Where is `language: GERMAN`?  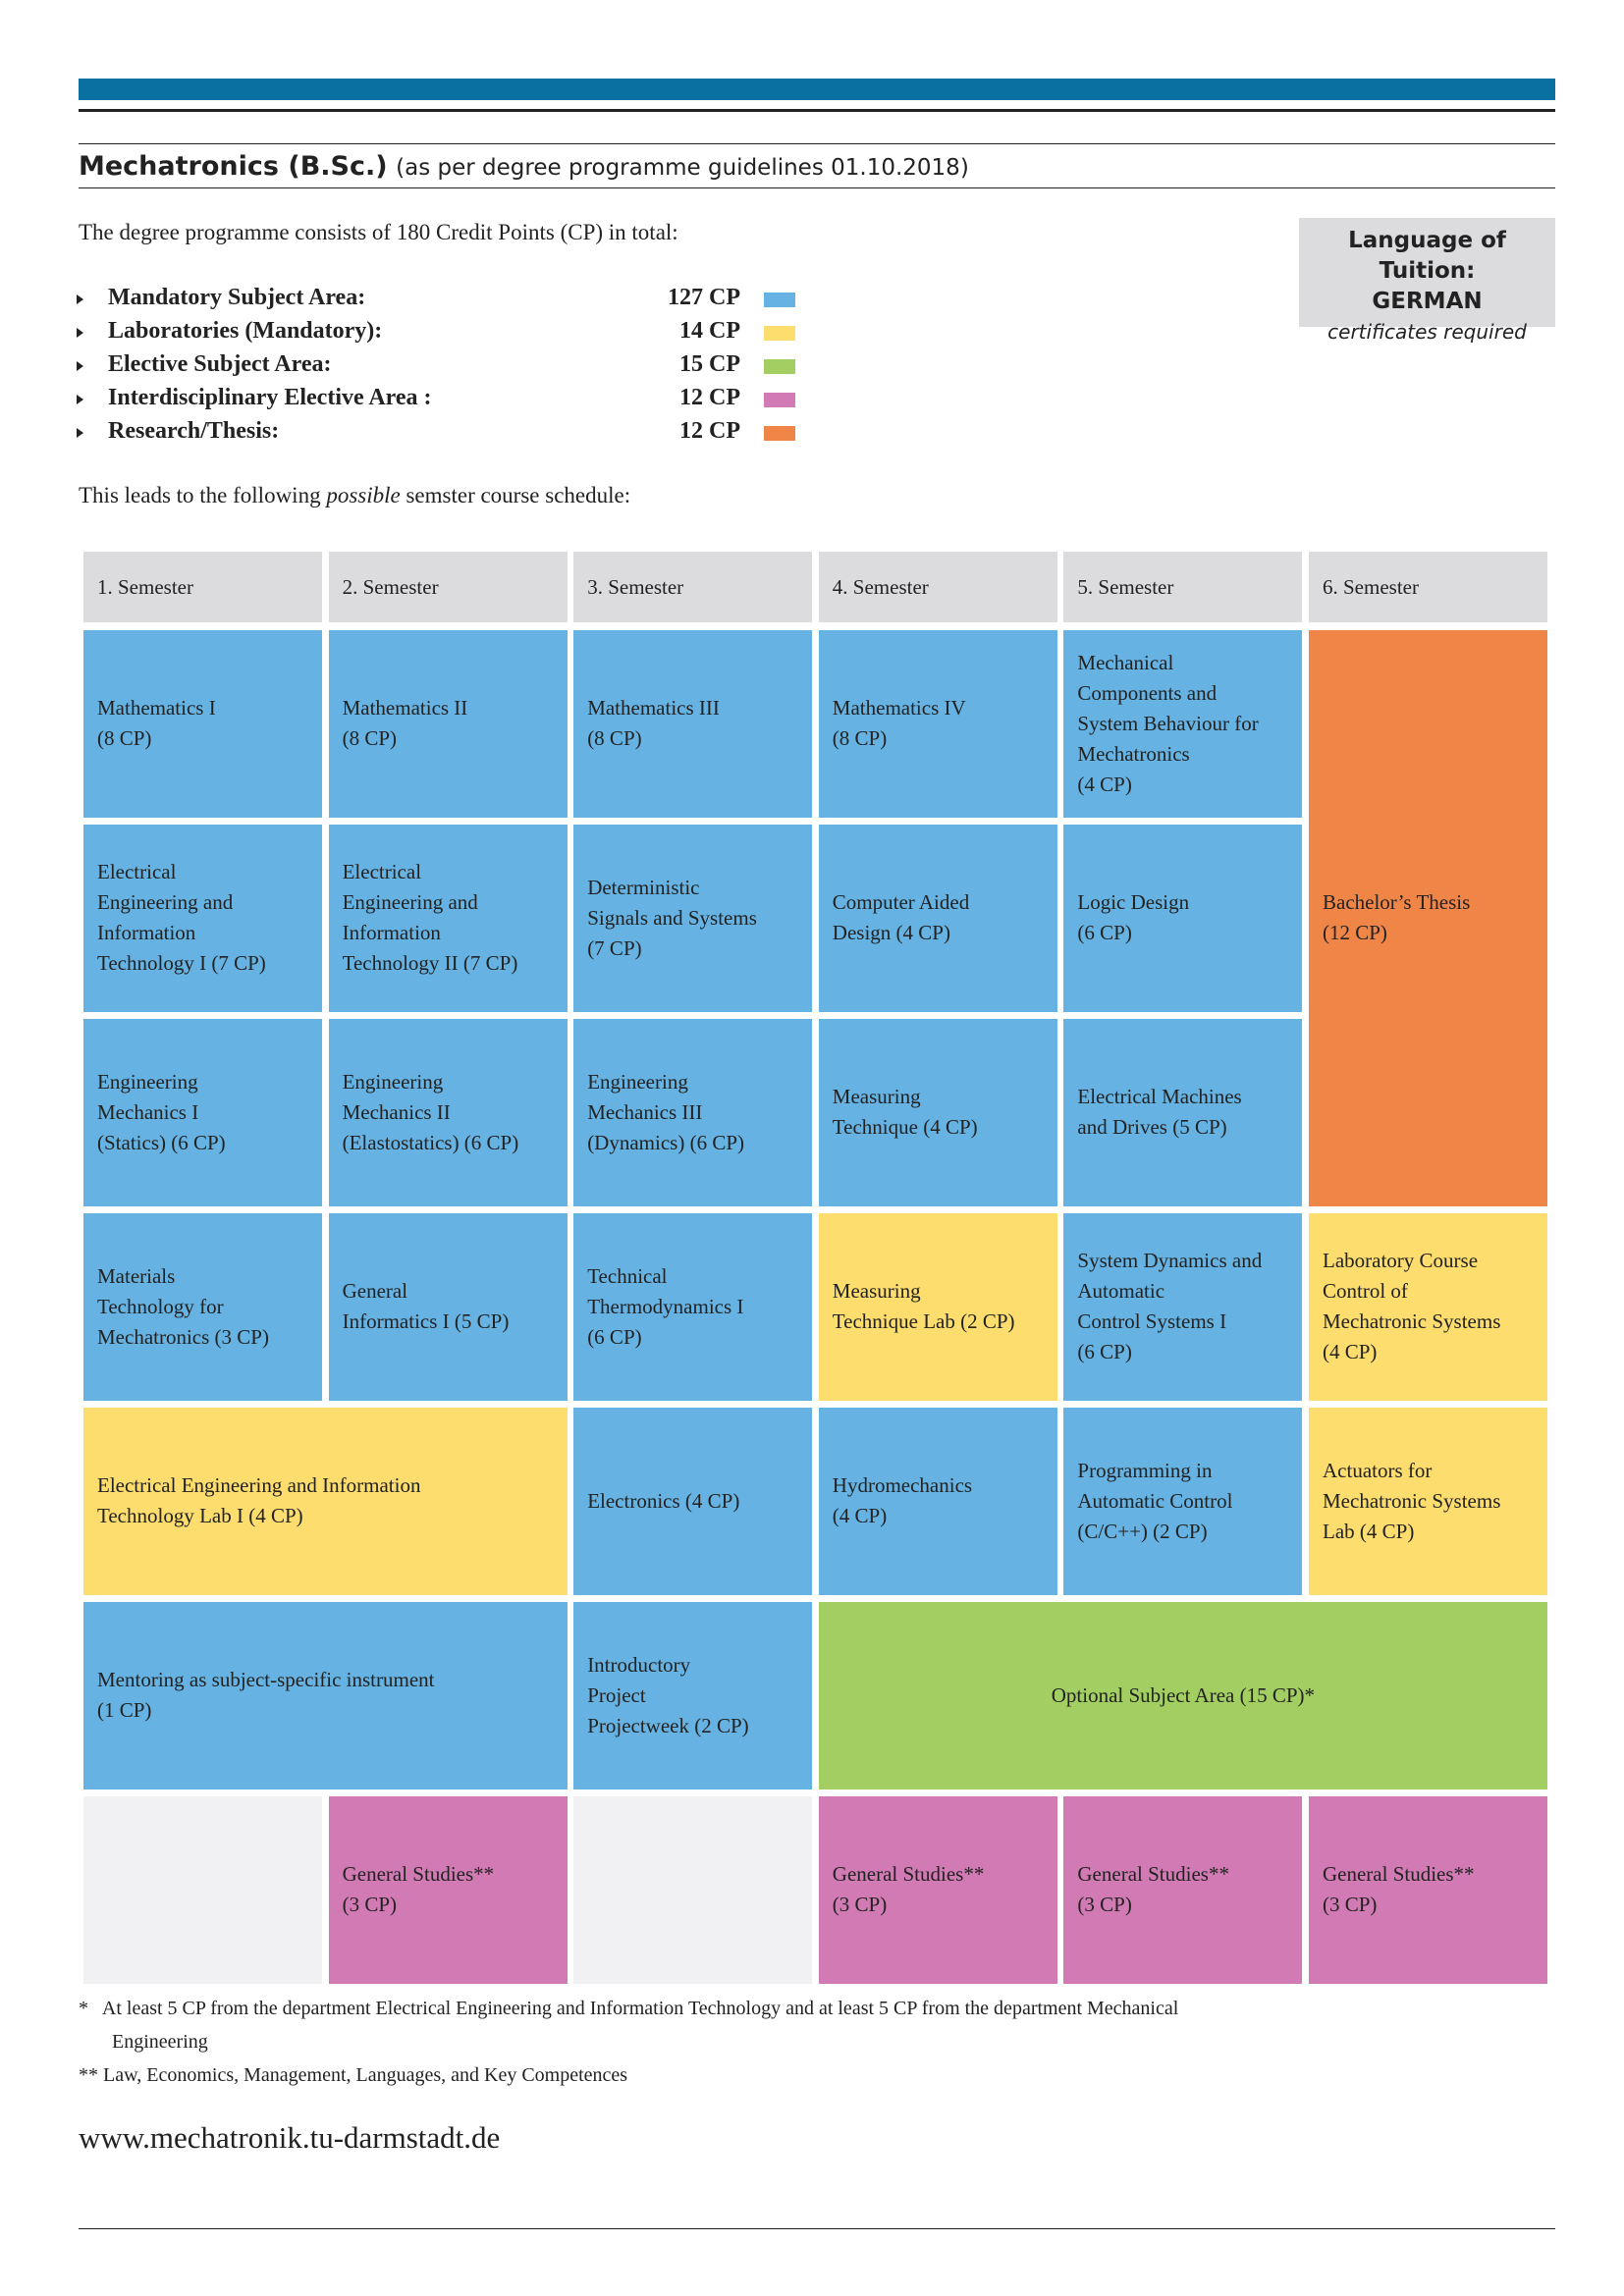 language: GERMAN is located at coordinates (1427, 301).